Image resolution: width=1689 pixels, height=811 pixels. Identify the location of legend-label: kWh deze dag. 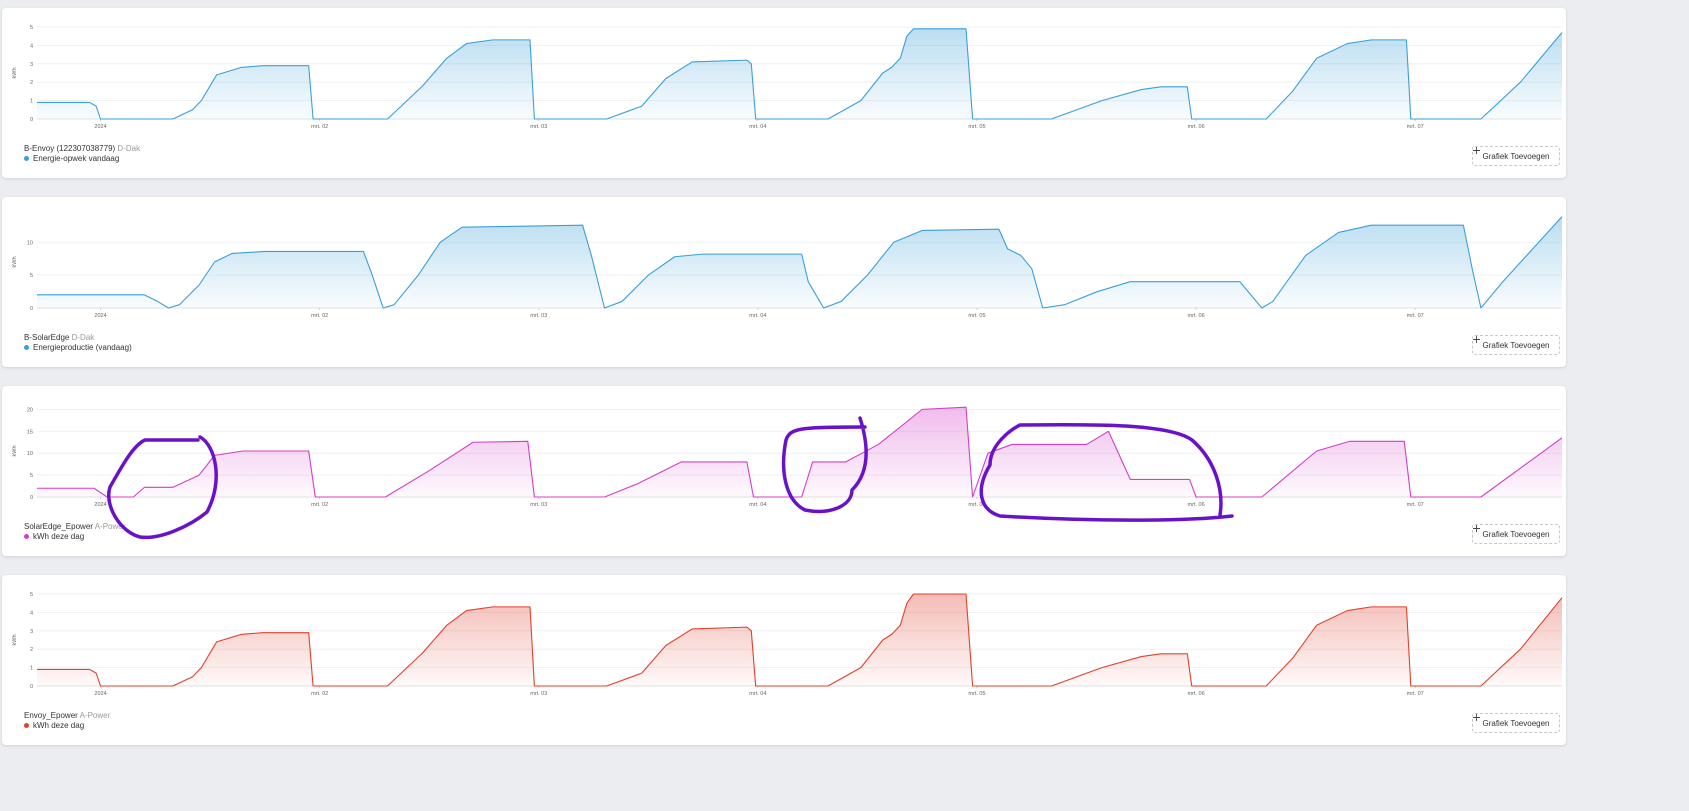
(59, 536).